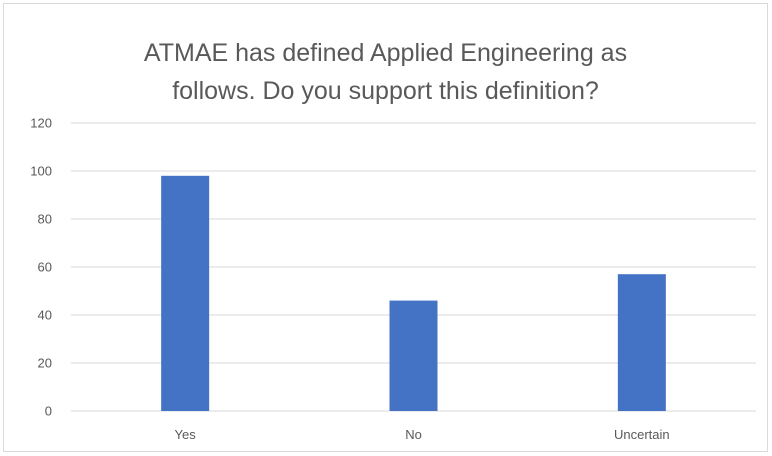 The image size is (772, 456). Describe the element at coordinates (41, 123) in the screenshot. I see `y-tick-label-120: 120` at that location.